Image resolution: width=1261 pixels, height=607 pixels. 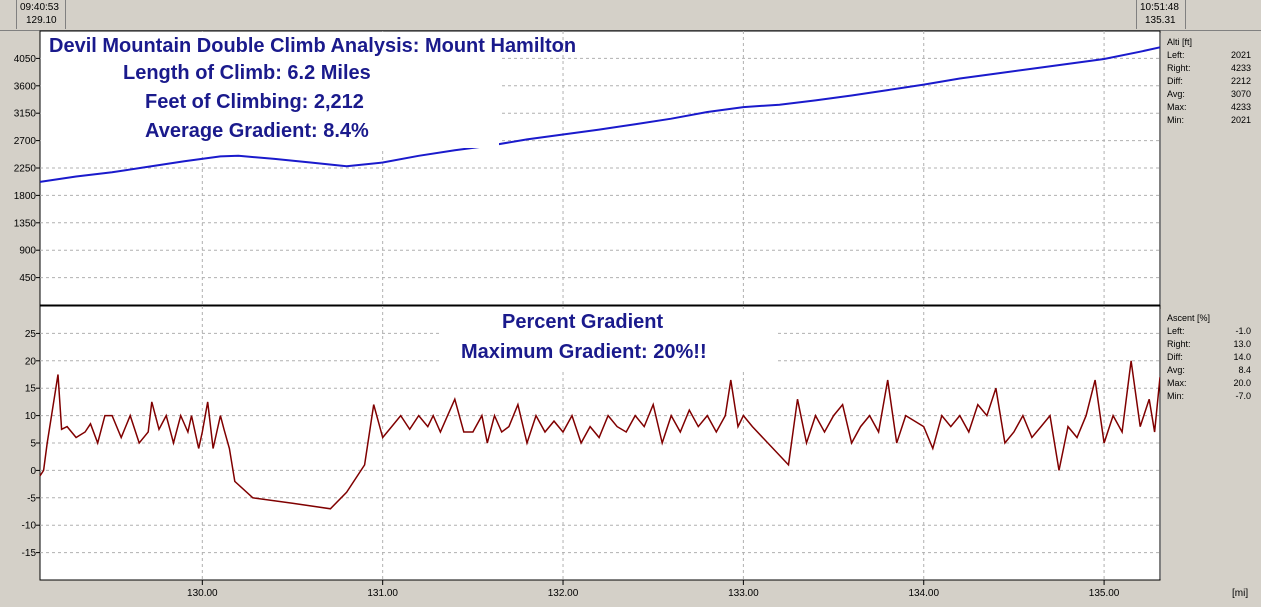 What do you see at coordinates (257, 131) in the screenshot?
I see `altitude-title-line-4: Average Gradient: 8.4%` at bounding box center [257, 131].